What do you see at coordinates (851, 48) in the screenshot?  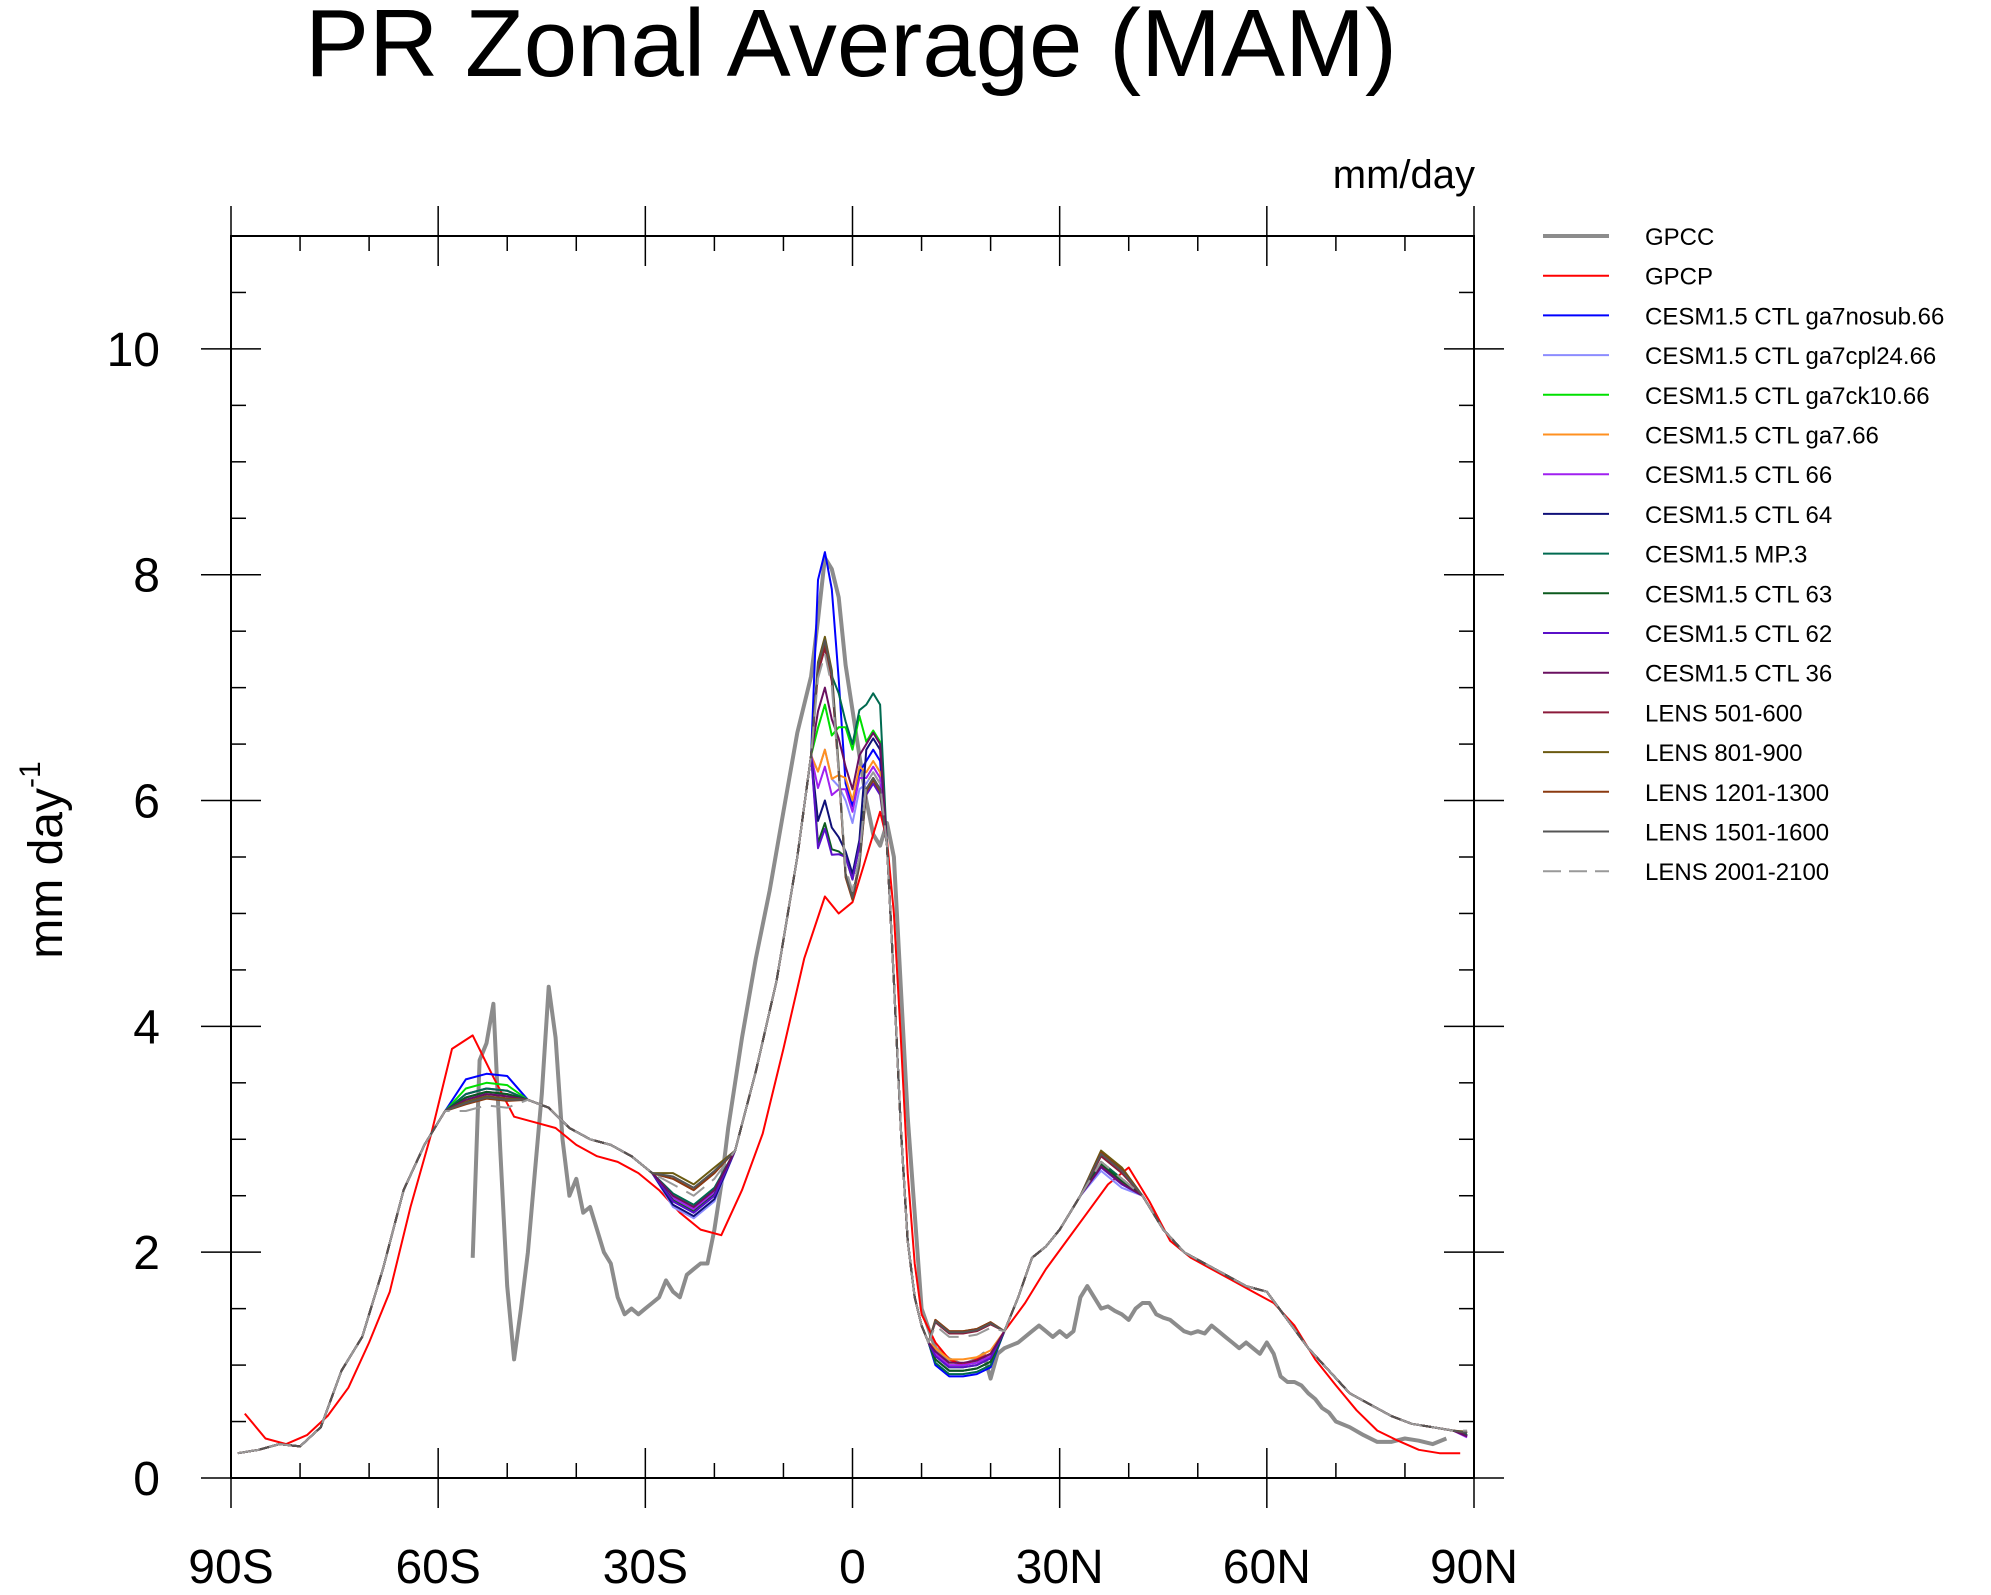 I see `chart-title: PR Zonal Average (MAM)` at bounding box center [851, 48].